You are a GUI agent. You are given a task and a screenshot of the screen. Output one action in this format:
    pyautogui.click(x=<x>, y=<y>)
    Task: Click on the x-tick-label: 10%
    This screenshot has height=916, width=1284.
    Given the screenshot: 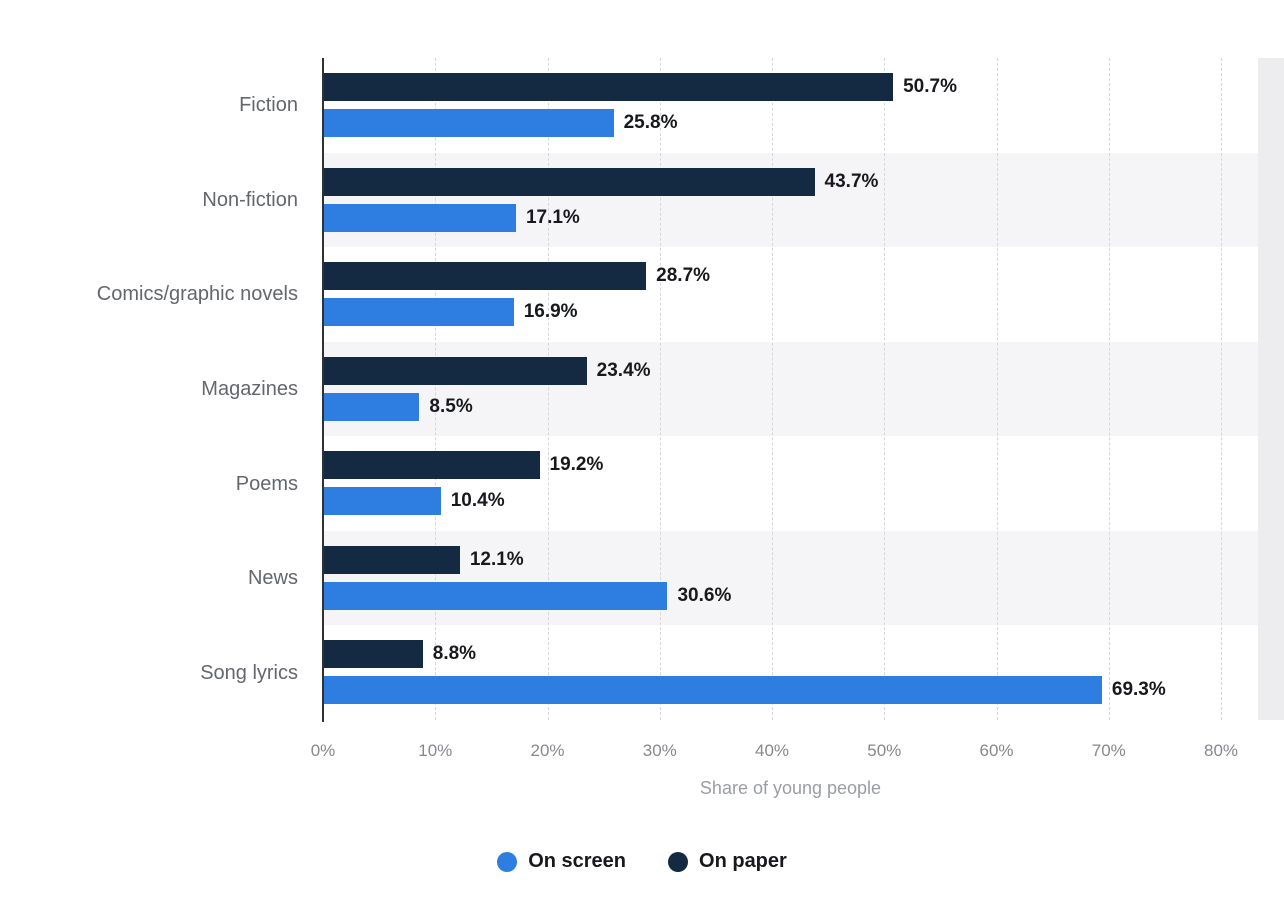 What is the action you would take?
    pyautogui.click(x=435, y=750)
    